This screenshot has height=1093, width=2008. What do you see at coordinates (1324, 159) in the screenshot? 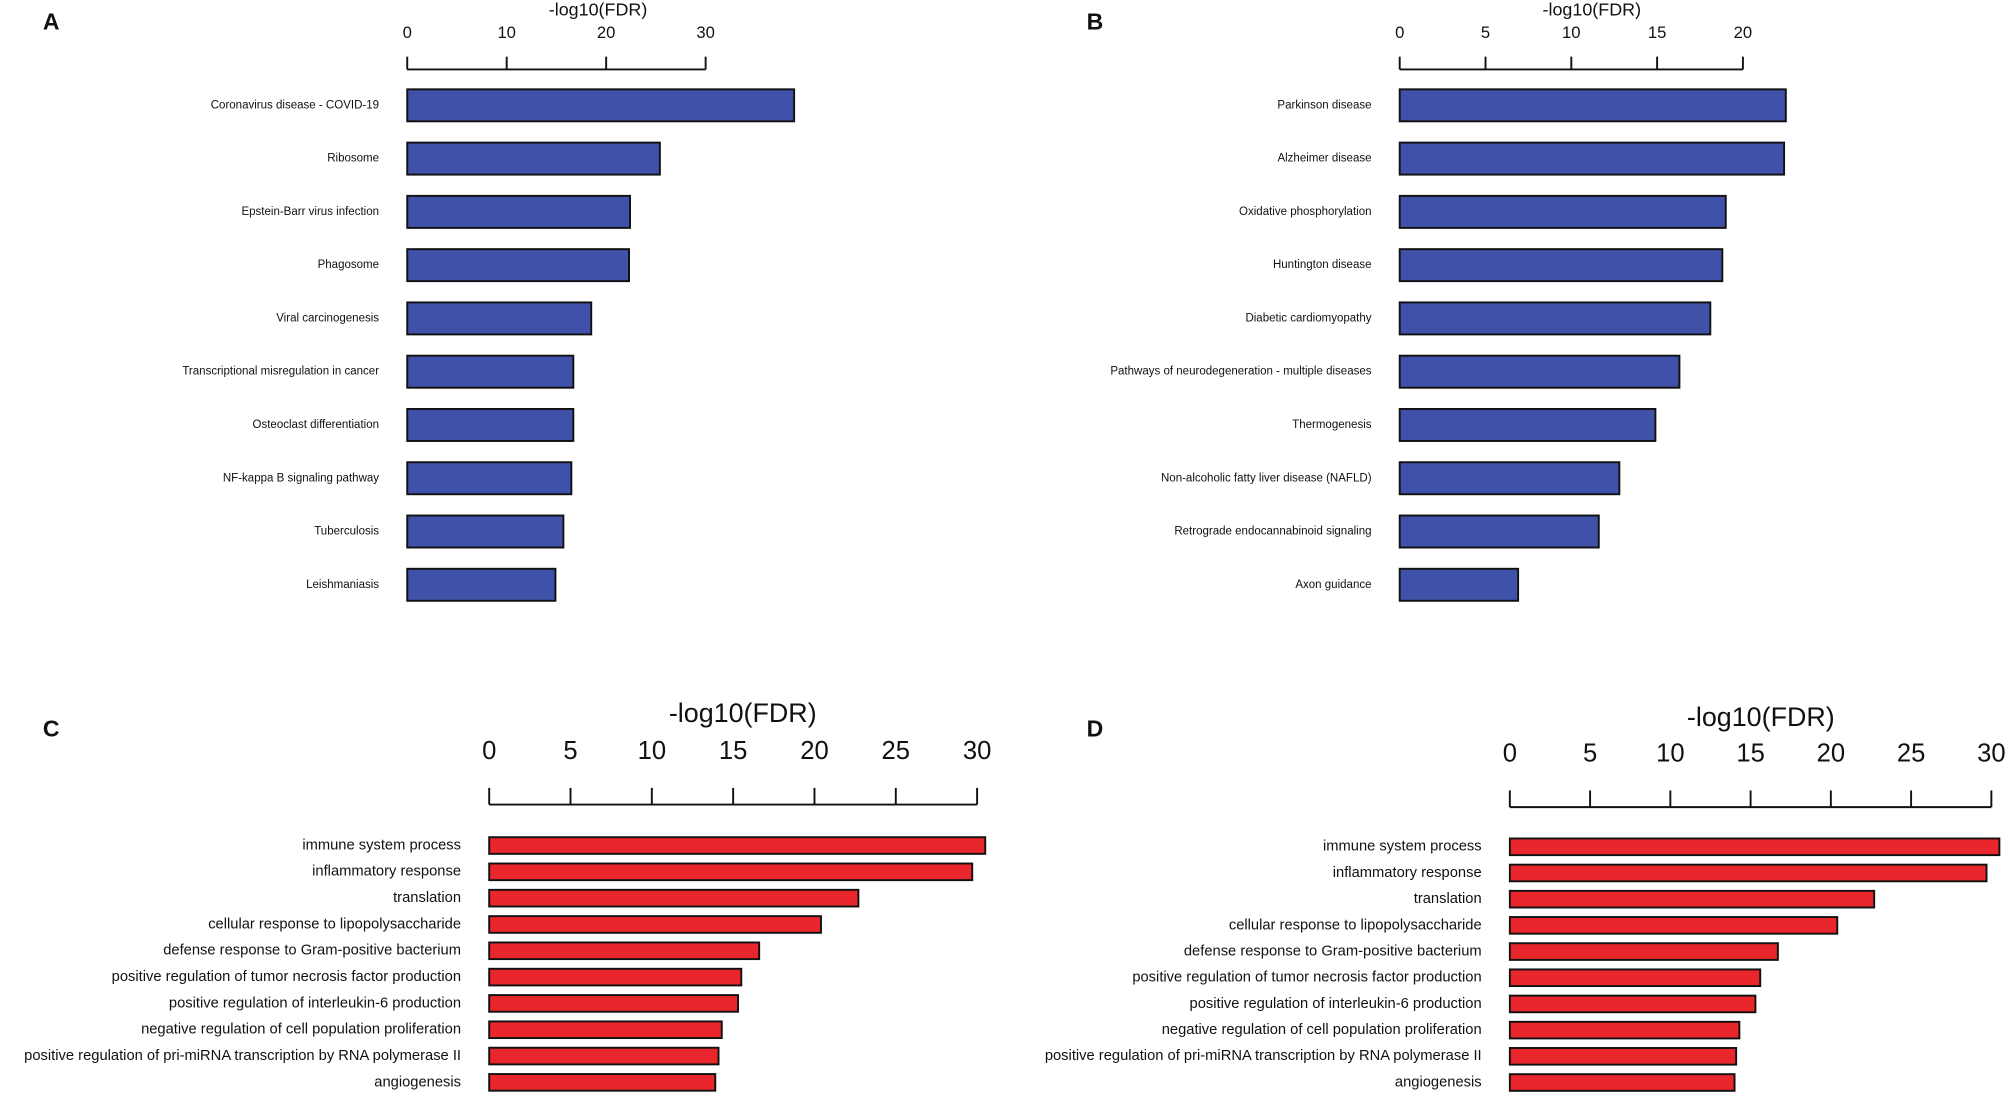
I see `y-tick-label: Alzheimer disease` at bounding box center [1324, 159].